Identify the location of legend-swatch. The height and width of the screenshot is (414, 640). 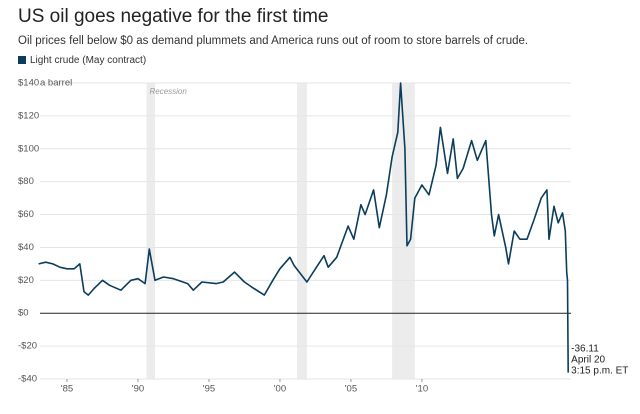
(22, 60).